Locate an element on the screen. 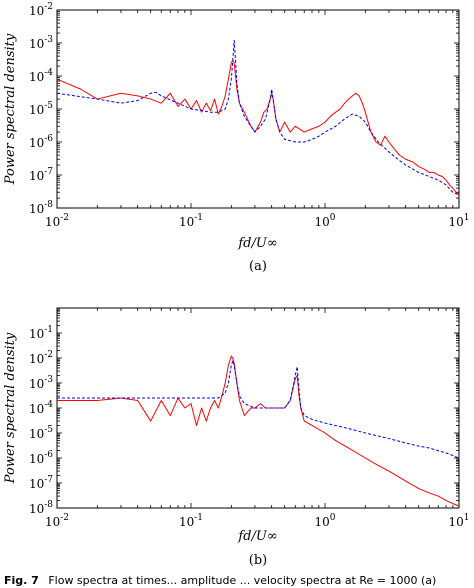  y-tick-labels-a: 10⁻⁸ 10⁻⁷ 10⁻⁶ 10⁻⁵ 10⁻⁴ 10⁻³ 10⁻² is located at coordinates (41, 109).